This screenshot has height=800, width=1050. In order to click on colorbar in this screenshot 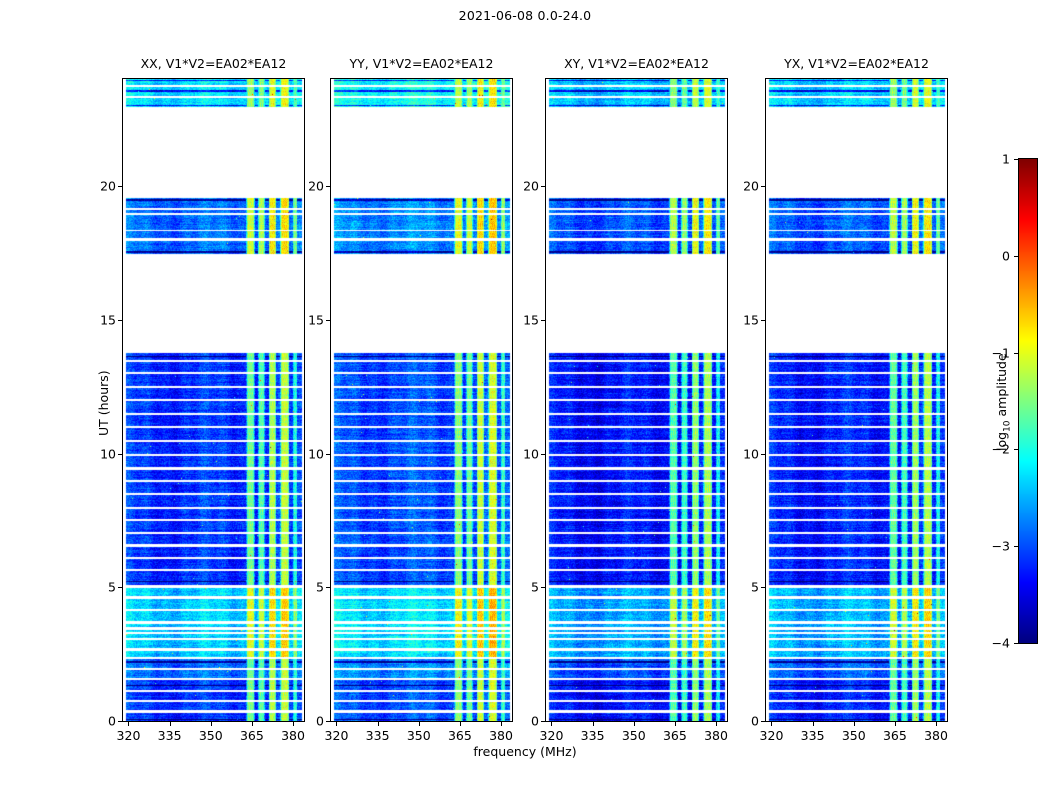, I will do `click(1028, 401)`.